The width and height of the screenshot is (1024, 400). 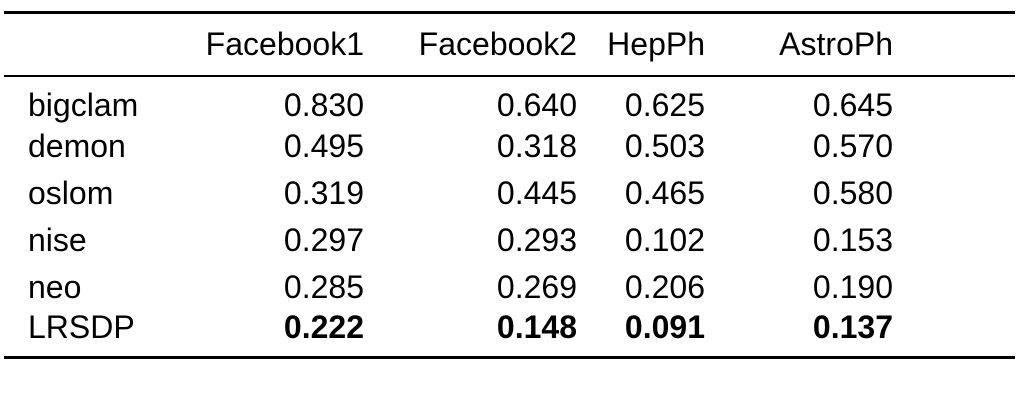 What do you see at coordinates (77, 146) in the screenshot?
I see `row-label: demon` at bounding box center [77, 146].